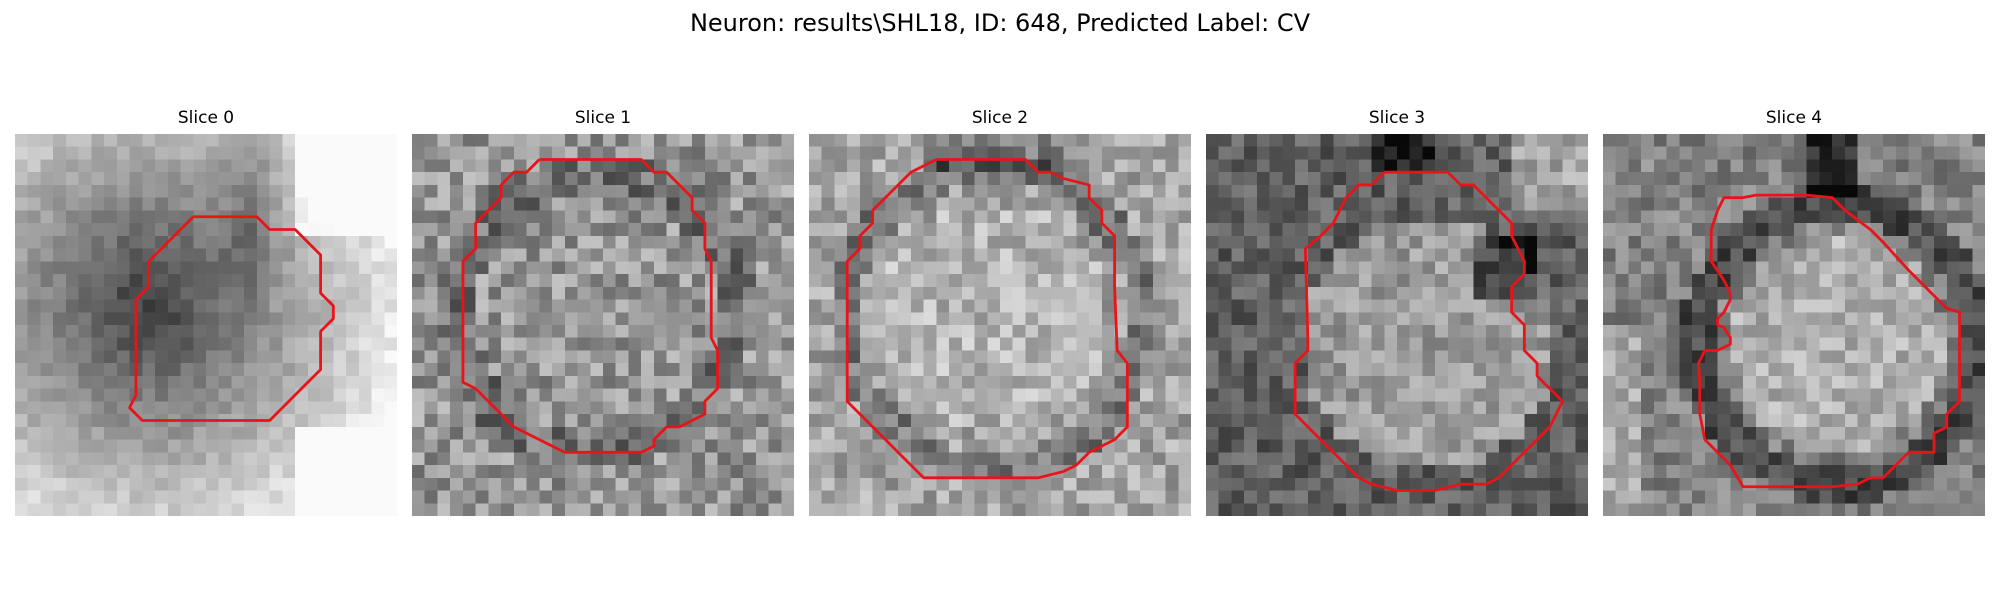  What do you see at coordinates (1794, 118) in the screenshot?
I see `slice-title-4: Slice 4` at bounding box center [1794, 118].